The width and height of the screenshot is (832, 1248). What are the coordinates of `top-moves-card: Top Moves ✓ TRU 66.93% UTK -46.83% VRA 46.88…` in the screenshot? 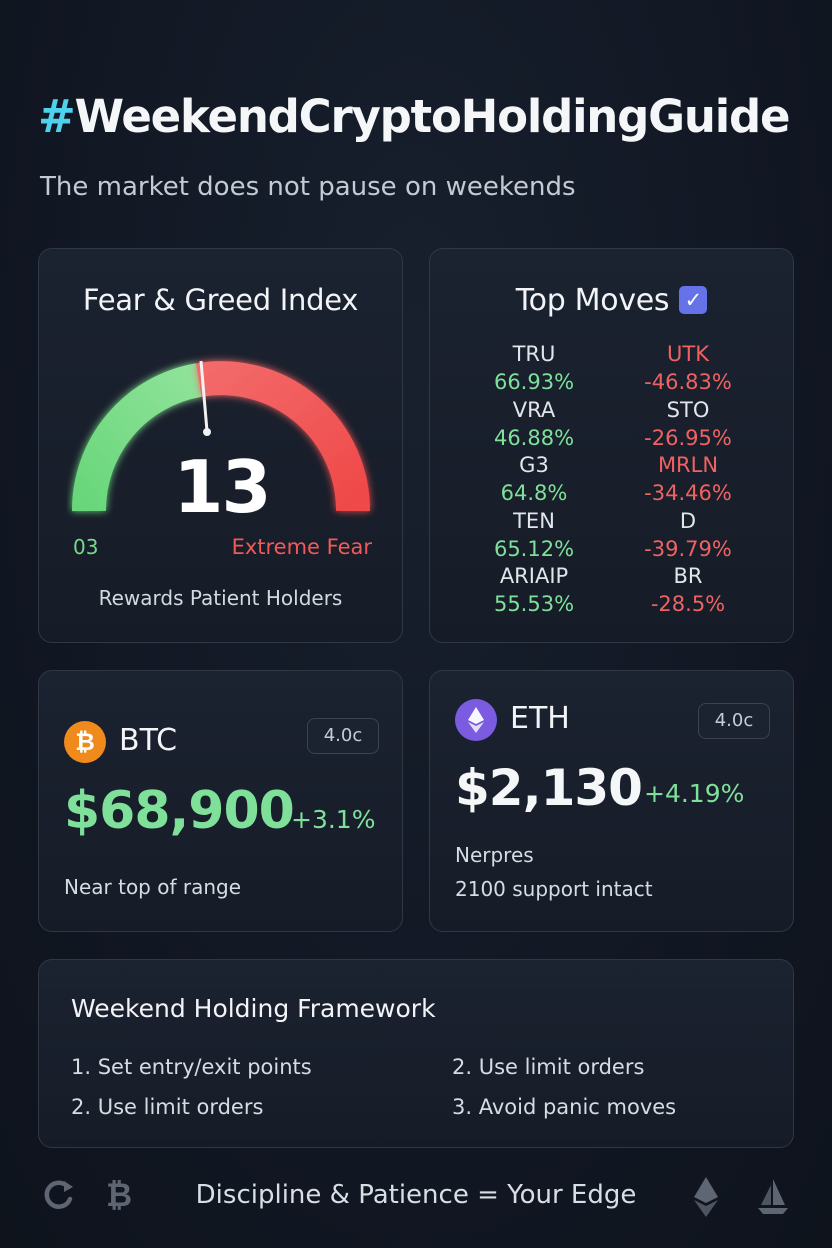 It's located at (611, 445).